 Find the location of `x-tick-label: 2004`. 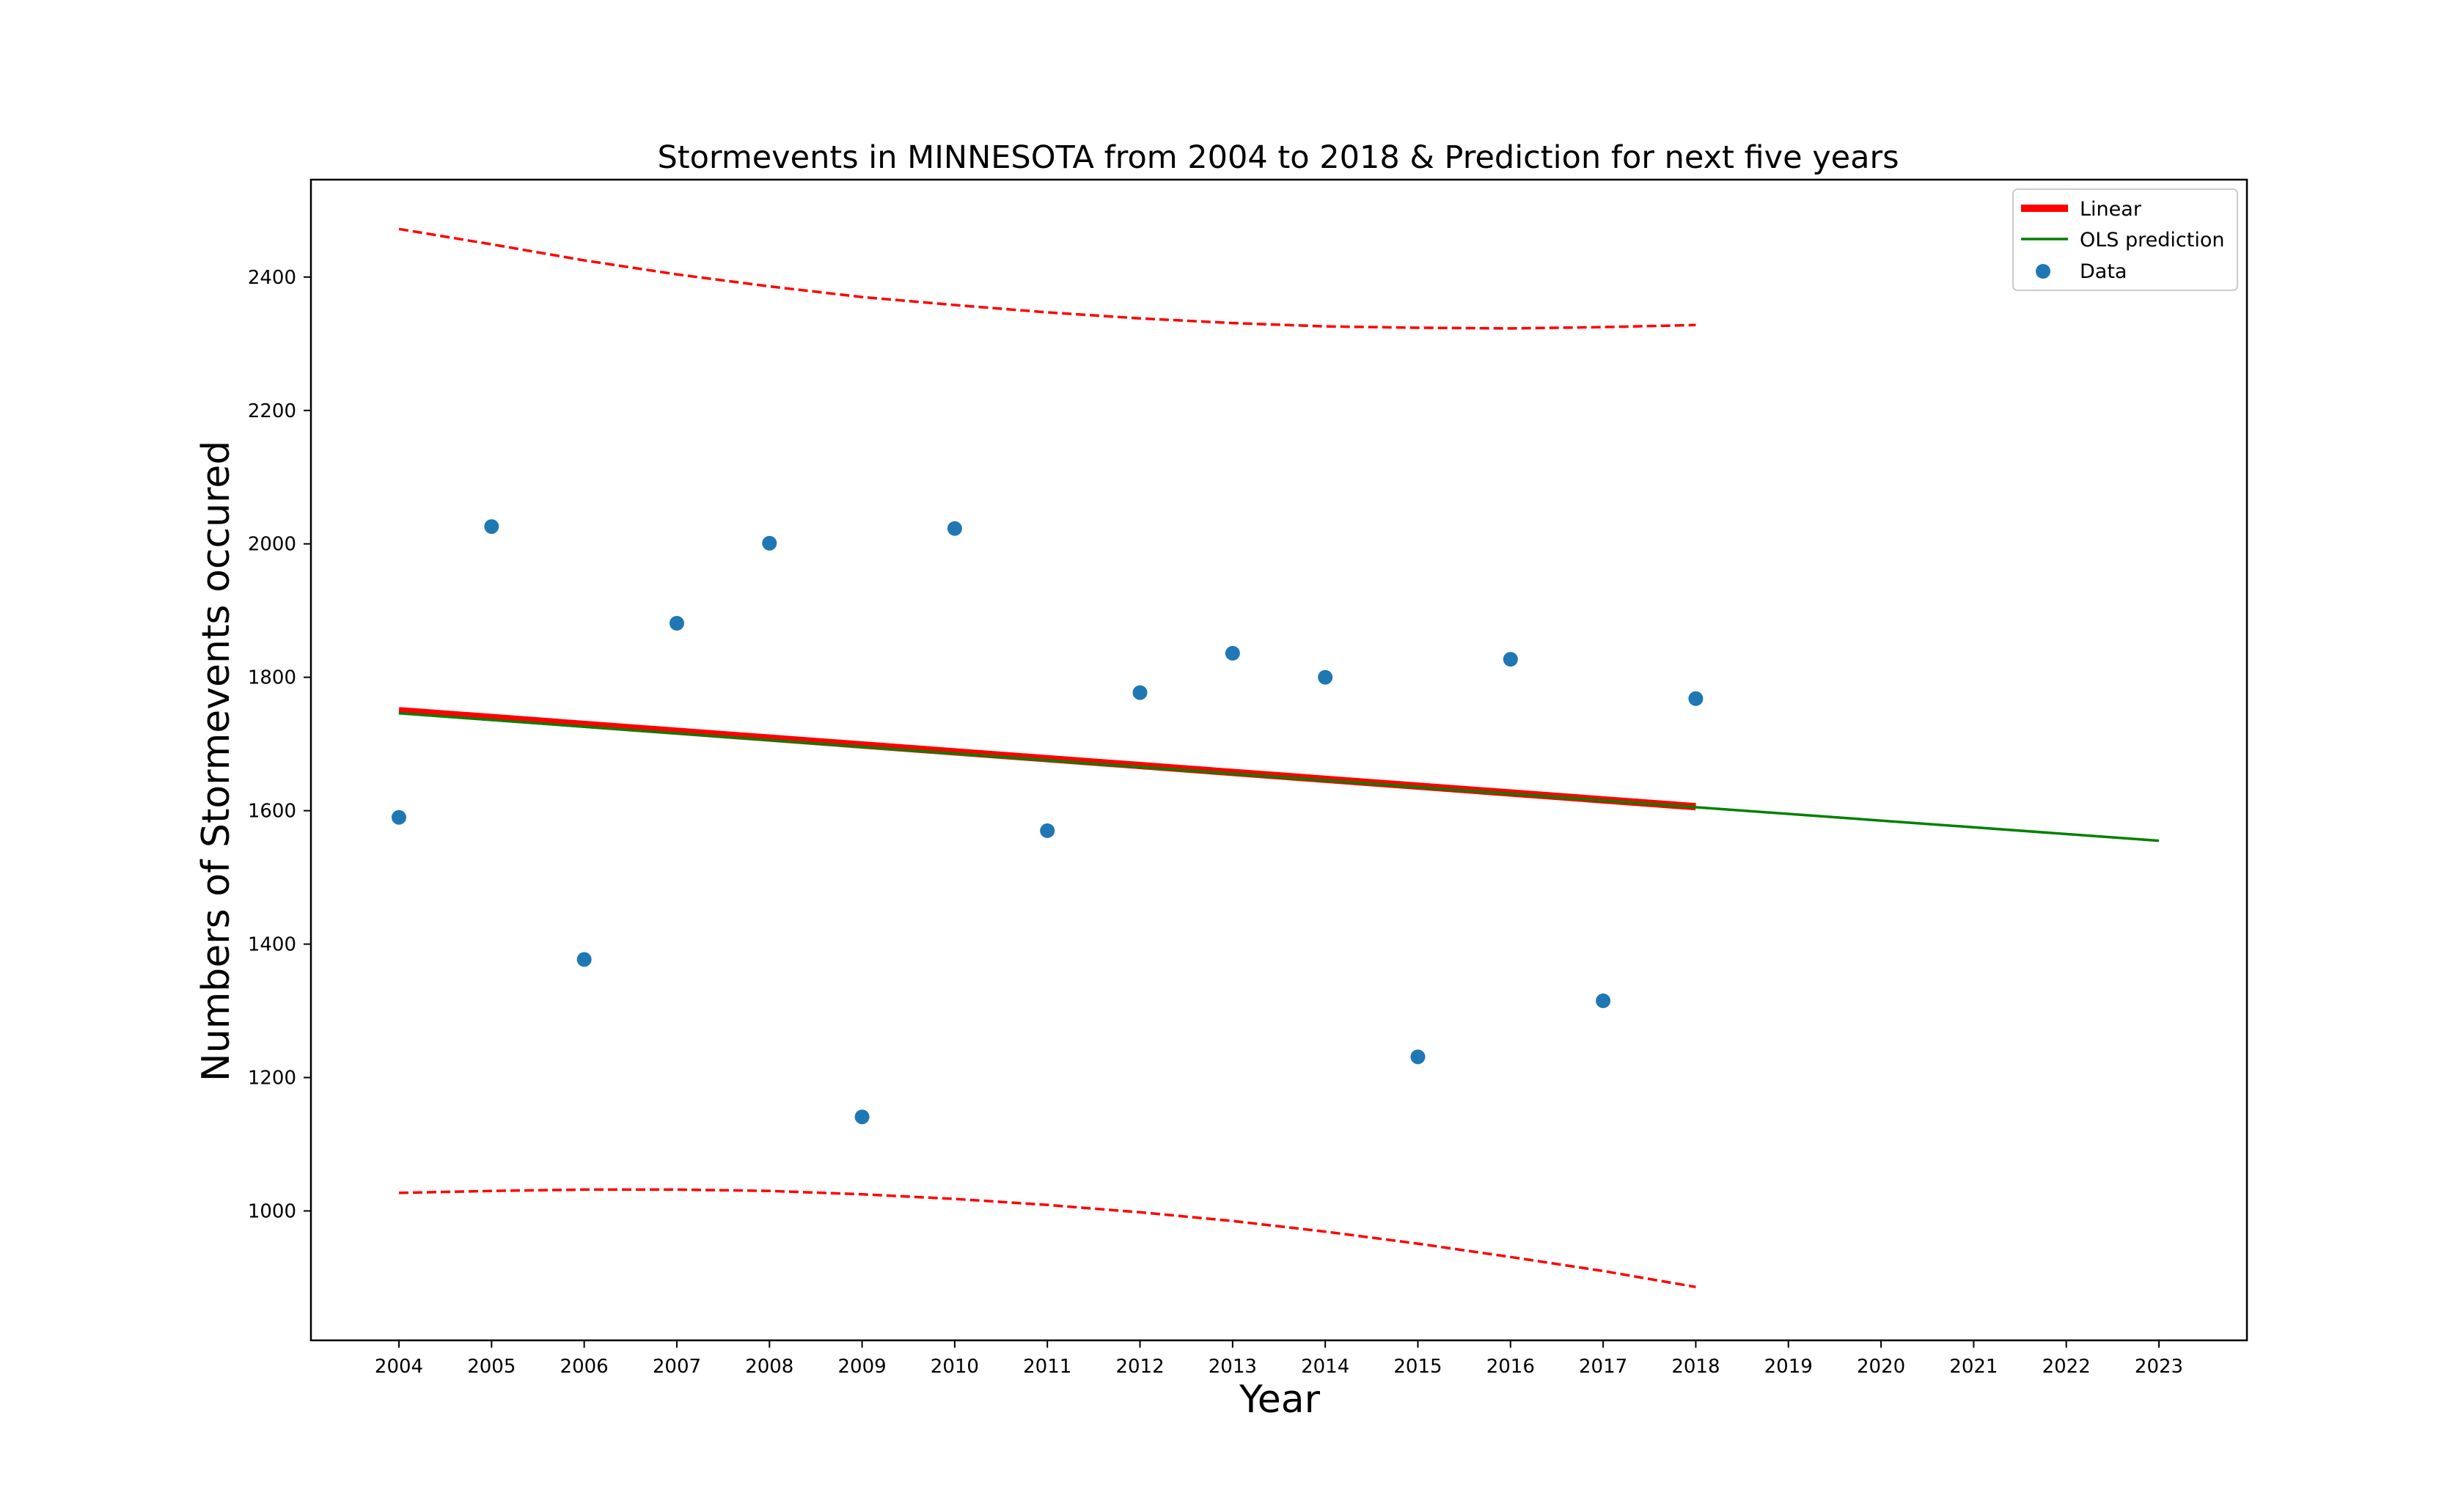

x-tick-label: 2004 is located at coordinates (399, 1367).